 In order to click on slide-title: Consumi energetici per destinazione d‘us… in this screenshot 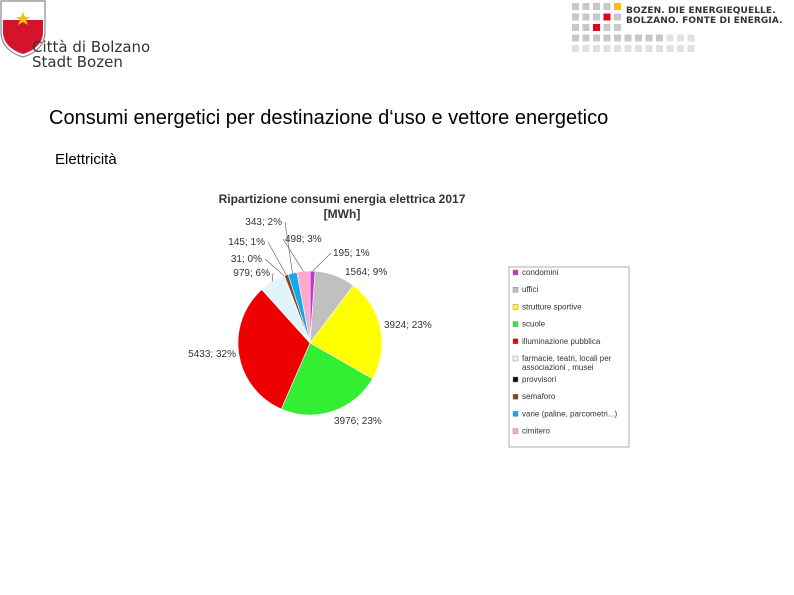, I will do `click(329, 118)`.